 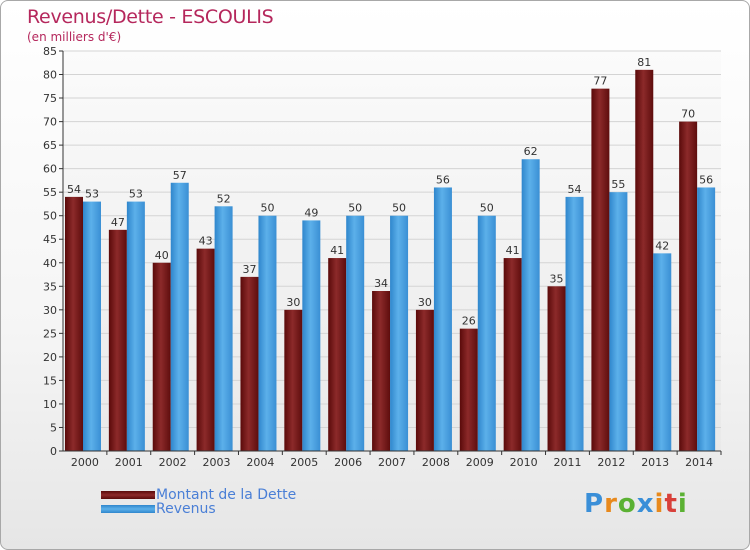 I want to click on x-tick-label: 2003, so click(x=217, y=462).